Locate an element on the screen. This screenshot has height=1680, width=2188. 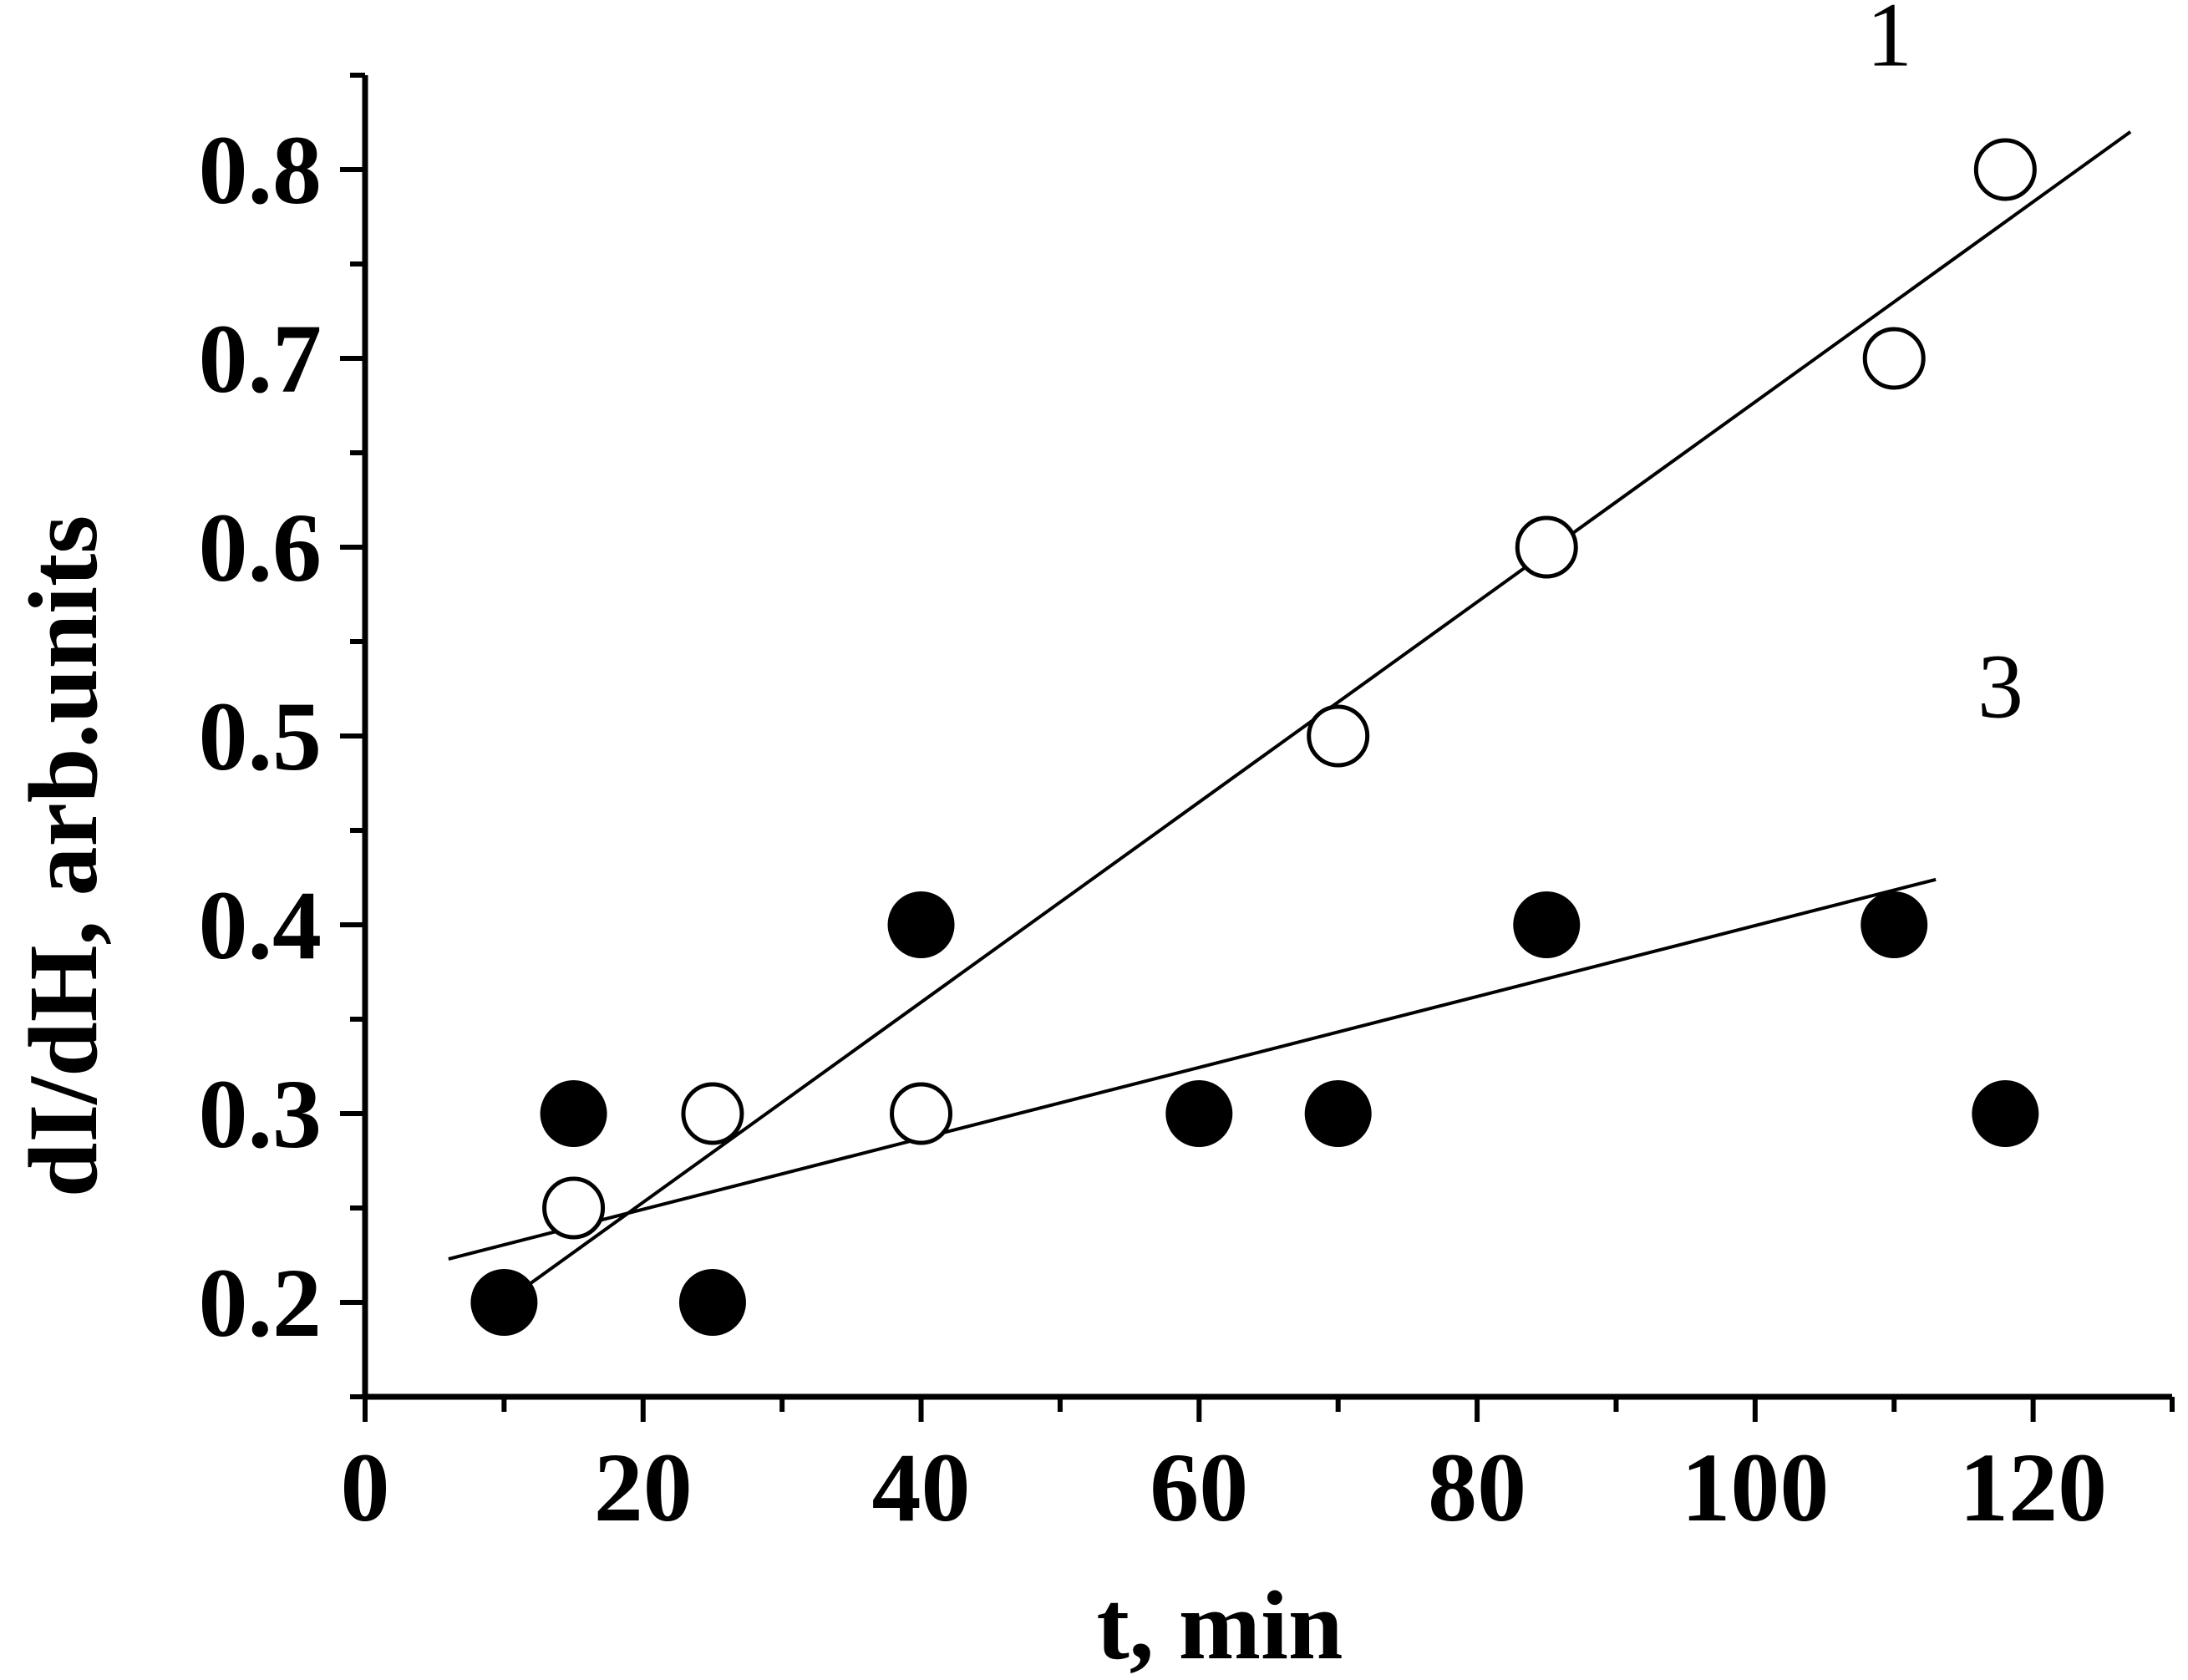
x-axis-title: t, min is located at coordinates (1220, 1625).